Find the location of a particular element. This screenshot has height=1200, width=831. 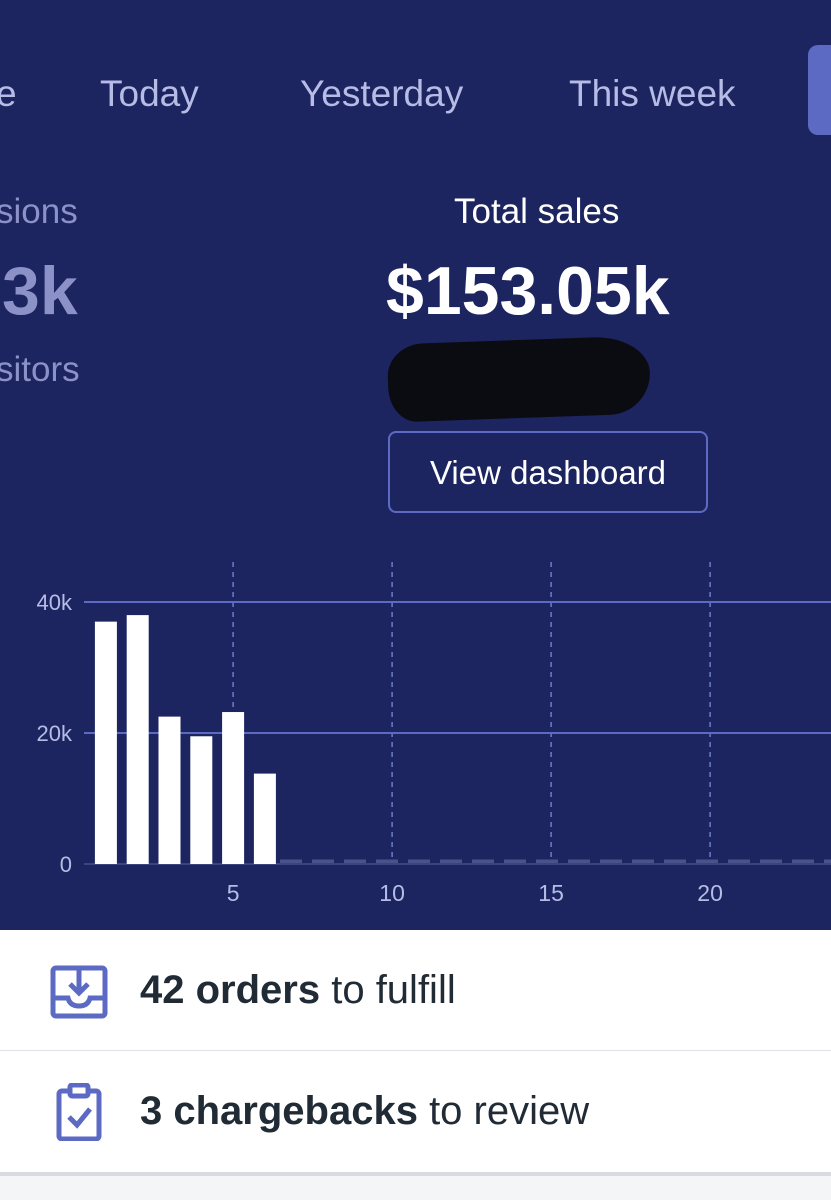

orders-to-fulfill-text: 42 orders to fulfill is located at coordinates (298, 990).